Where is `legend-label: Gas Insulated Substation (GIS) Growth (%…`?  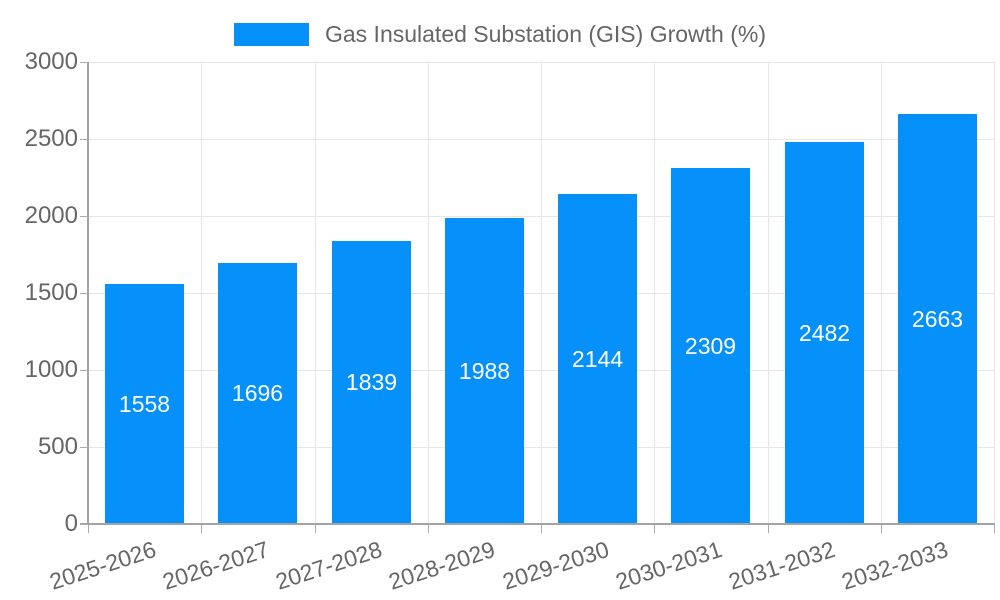
legend-label: Gas Insulated Substation (GIS) Growth (%… is located at coordinates (545, 33).